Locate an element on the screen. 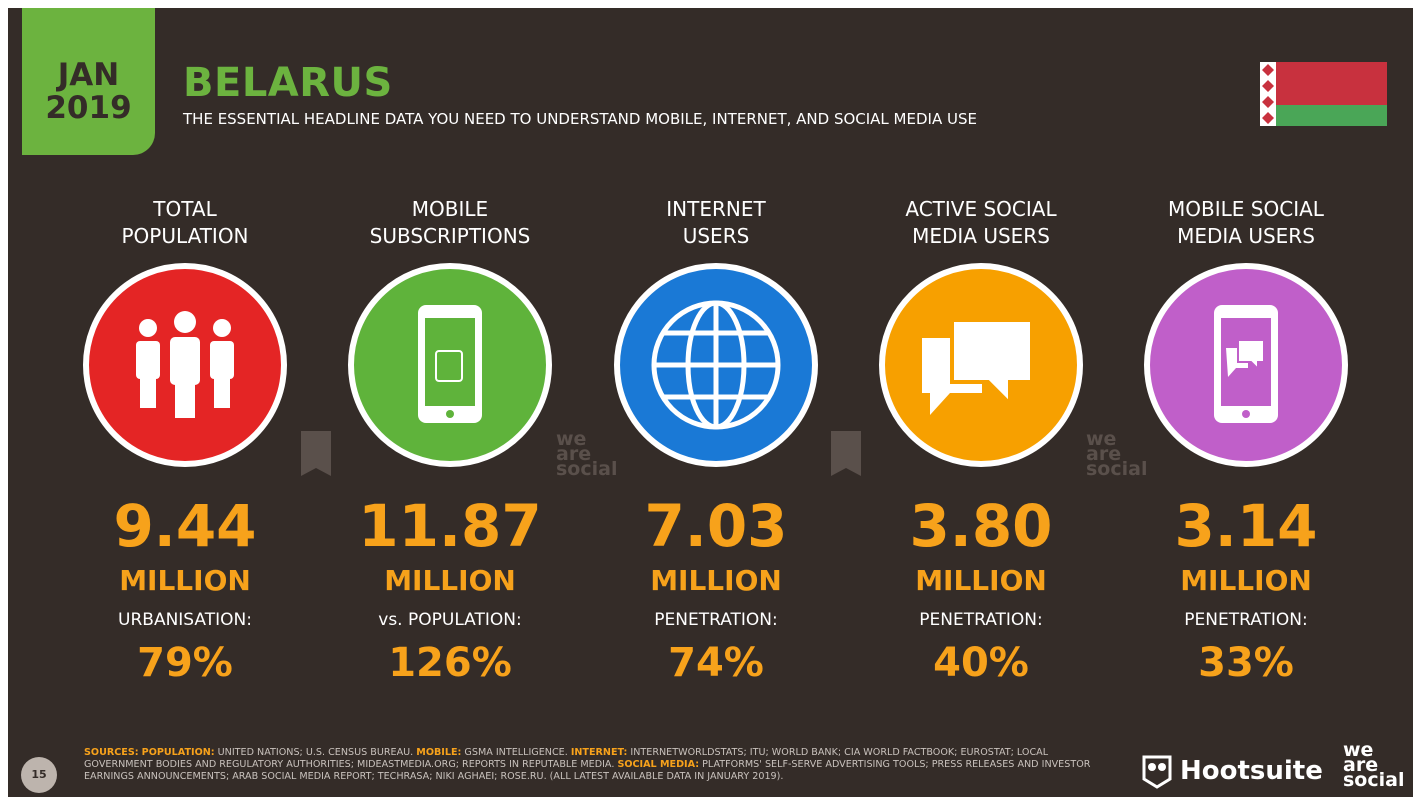 The image size is (1413, 797). source-heading: SOCIAL MEDIA: is located at coordinates (658, 764).